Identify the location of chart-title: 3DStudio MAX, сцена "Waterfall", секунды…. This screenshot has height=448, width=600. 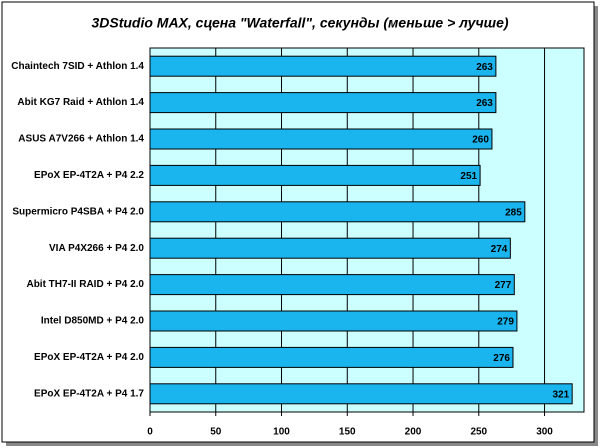
(299, 23).